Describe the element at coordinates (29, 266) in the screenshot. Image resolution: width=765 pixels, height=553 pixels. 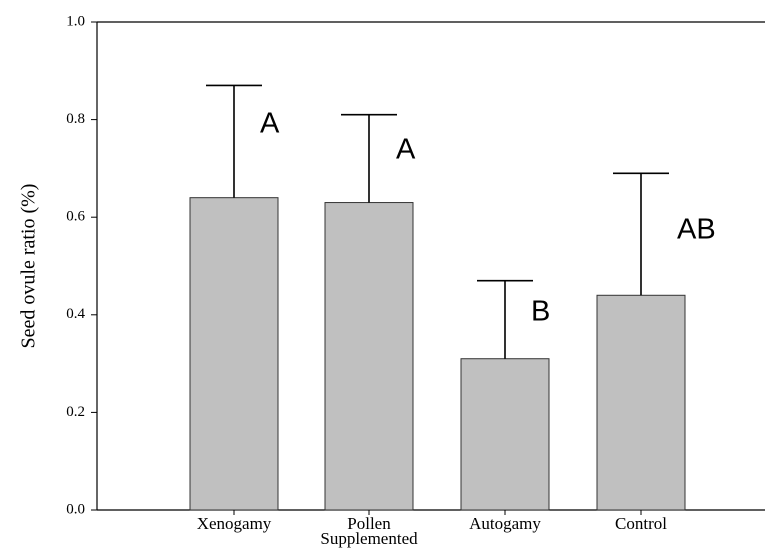
I see `y-axis-label: Seed ovule ratio (%)` at that location.